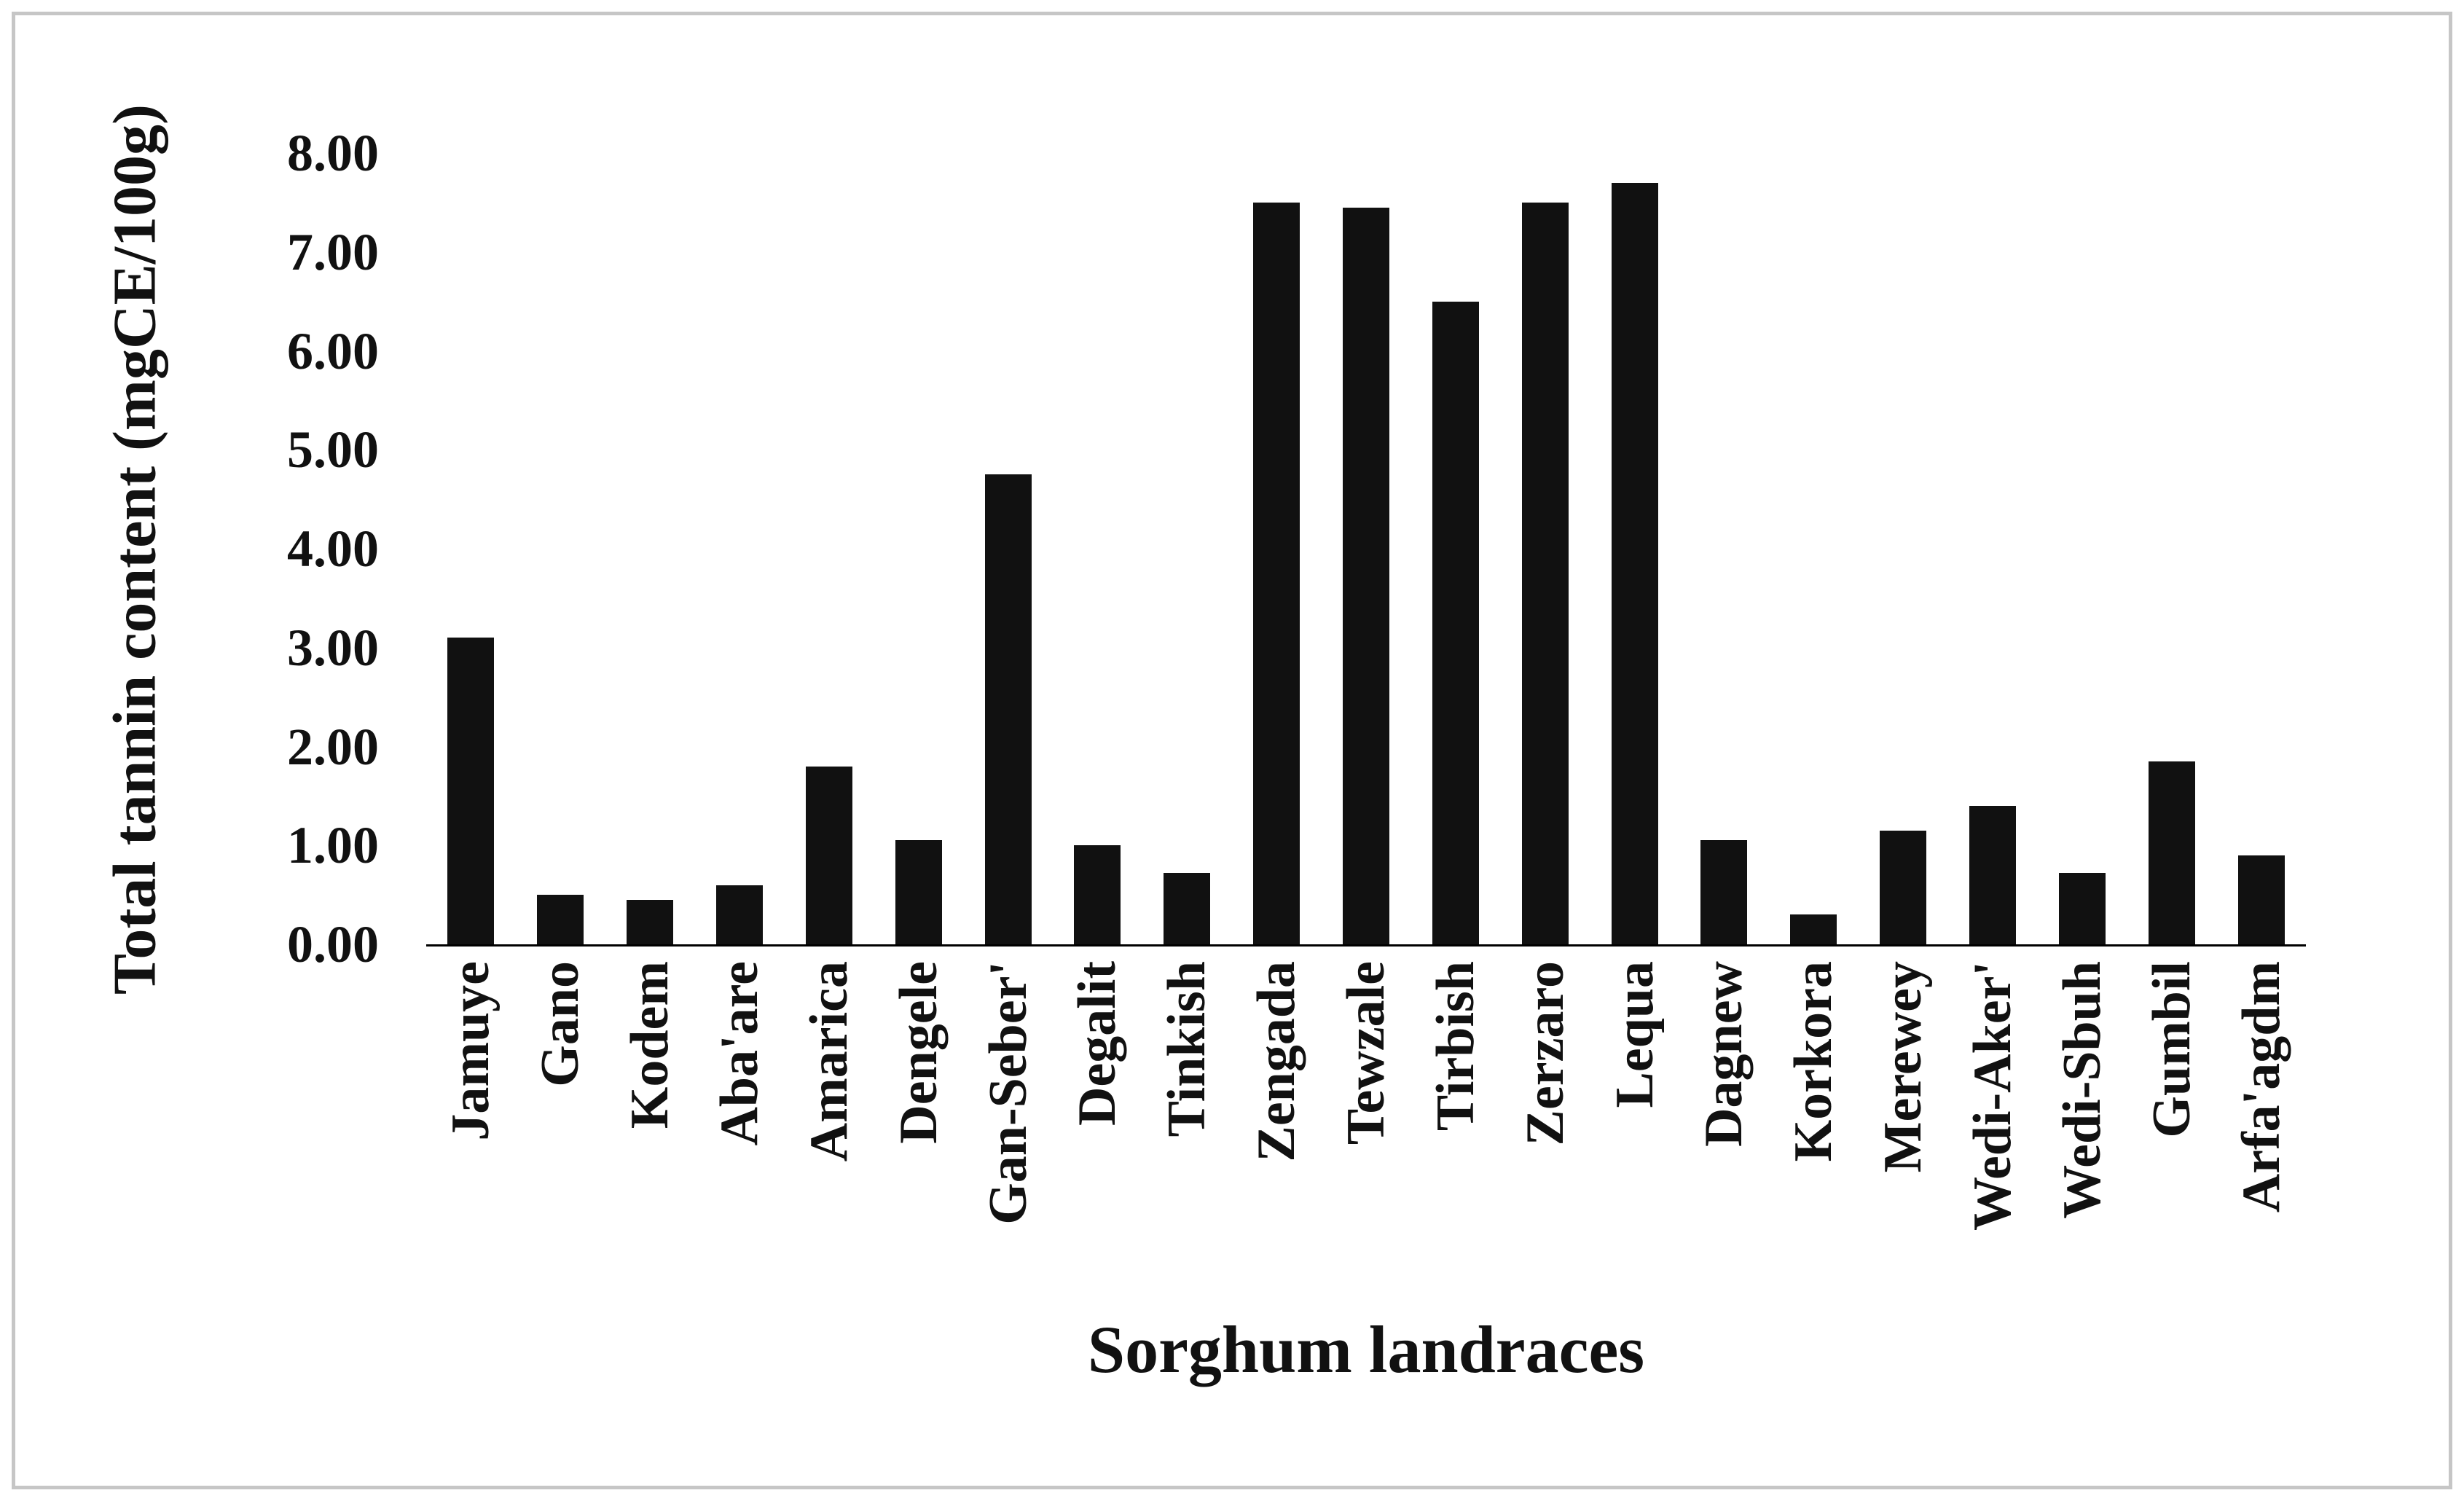  I want to click on x-axis-label: Tinkish, so click(1187, 1119).